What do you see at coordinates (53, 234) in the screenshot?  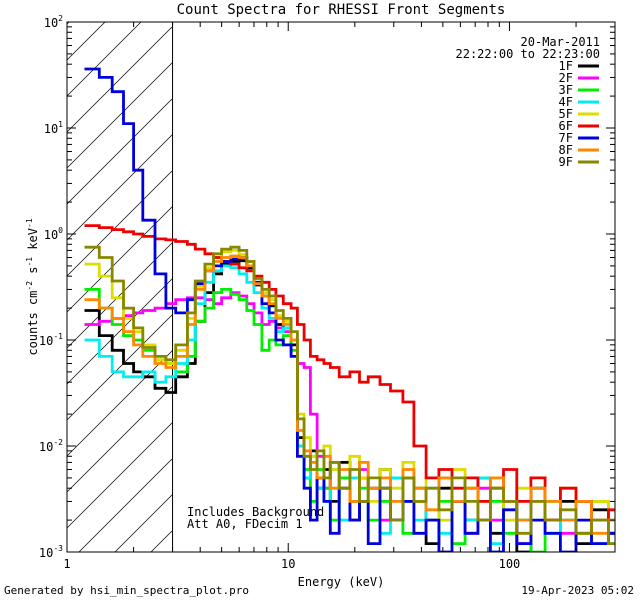 I see `y-tick-label: 10⁰` at bounding box center [53, 234].